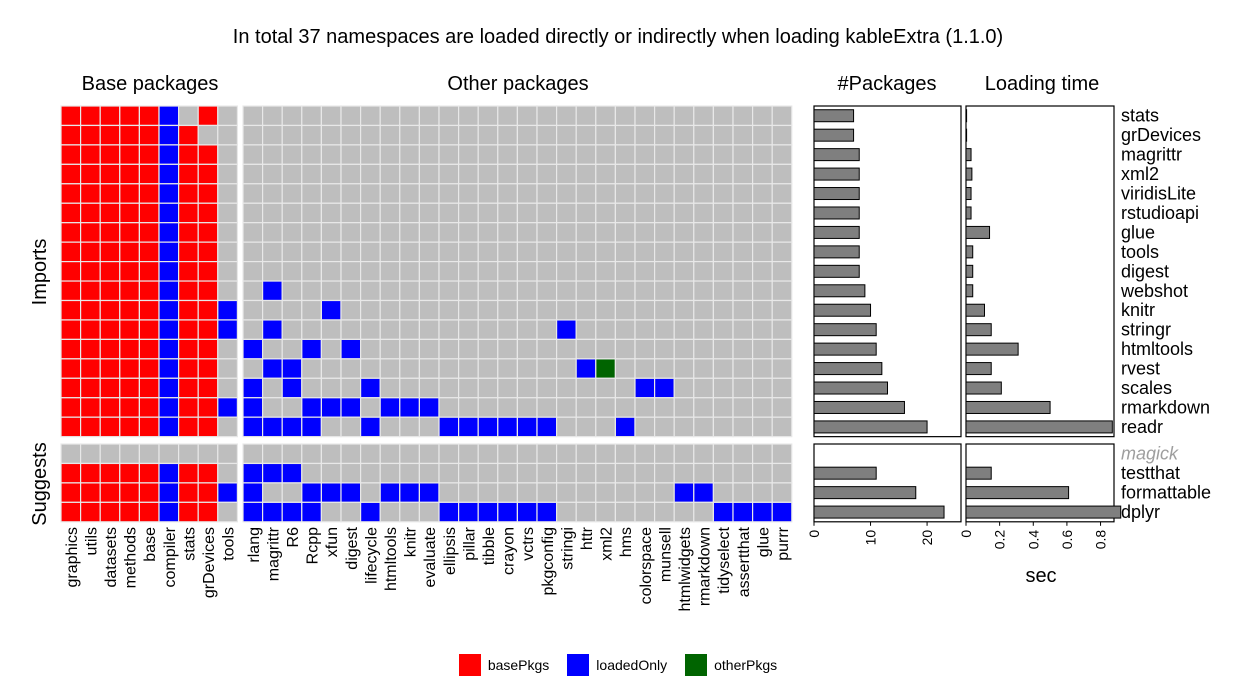  What do you see at coordinates (189, 544) in the screenshot?
I see `column-label-stats: stats` at bounding box center [189, 544].